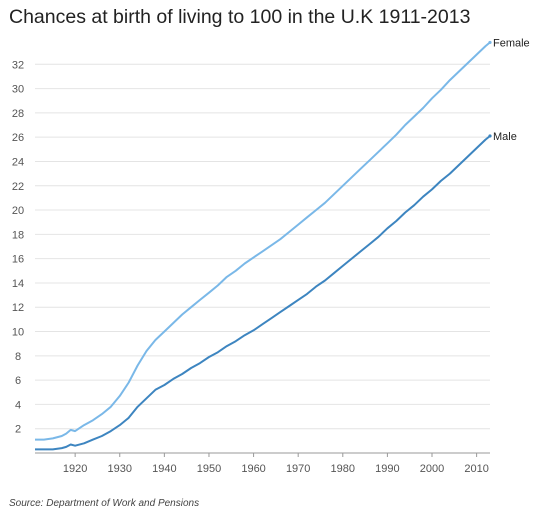  What do you see at coordinates (18, 308) in the screenshot?
I see `y-tick-label: 12` at bounding box center [18, 308].